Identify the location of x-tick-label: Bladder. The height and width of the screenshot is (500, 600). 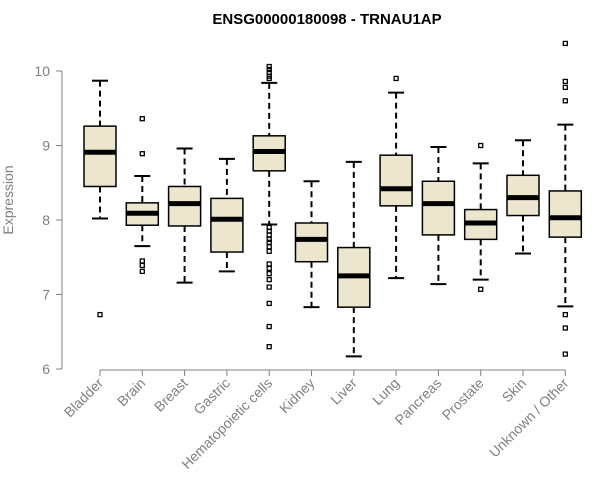
(84, 398).